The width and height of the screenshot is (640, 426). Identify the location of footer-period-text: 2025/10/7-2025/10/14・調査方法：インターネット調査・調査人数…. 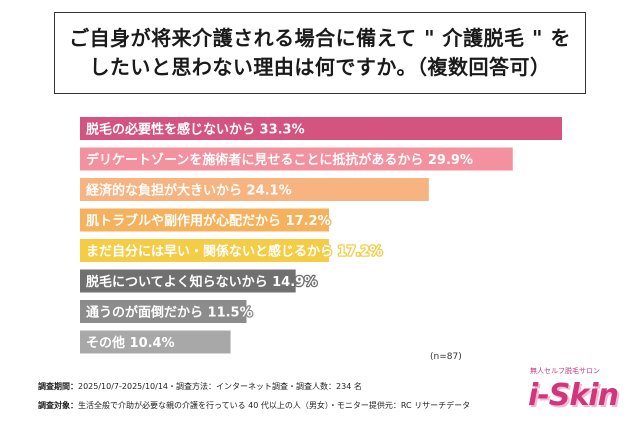
(220, 386).